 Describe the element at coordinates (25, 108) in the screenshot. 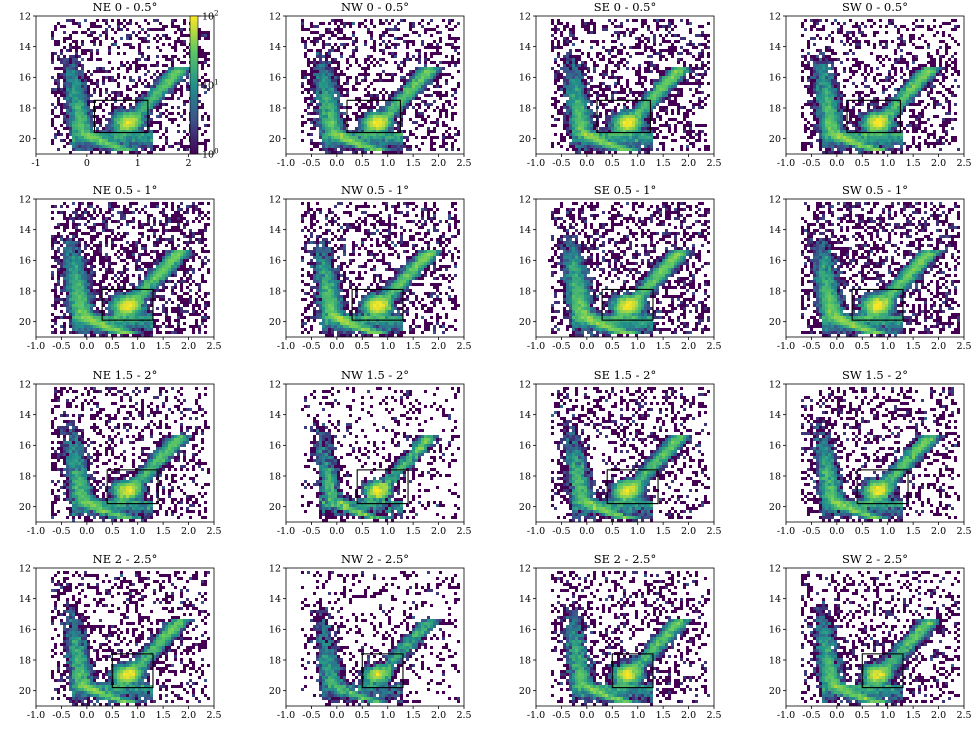

I see `y-tick-label: 18` at that location.